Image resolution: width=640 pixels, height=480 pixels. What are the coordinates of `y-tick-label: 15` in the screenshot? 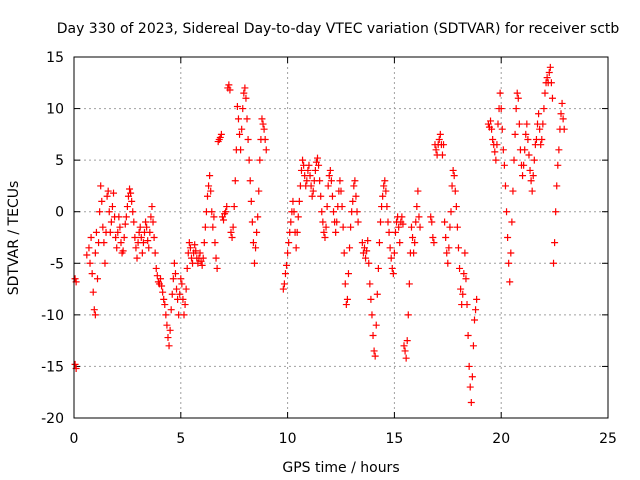 It's located at (55, 58).